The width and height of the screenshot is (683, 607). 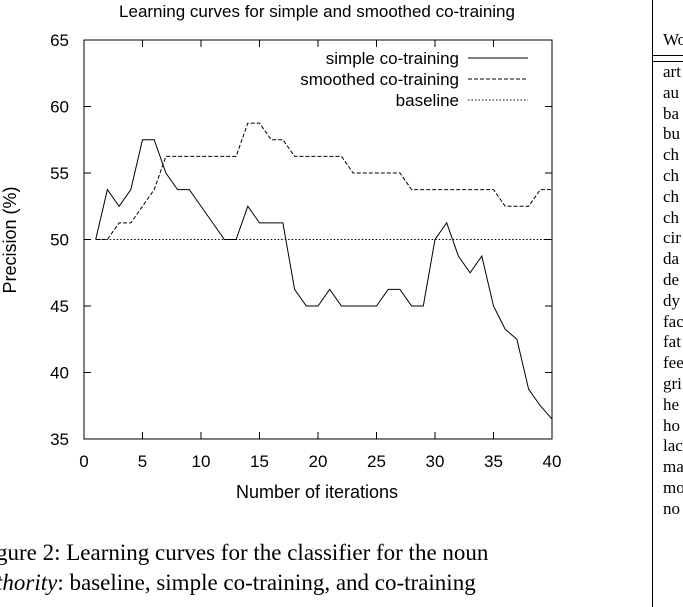 What do you see at coordinates (435, 461) in the screenshot?
I see `x-tick-label: 30` at bounding box center [435, 461].